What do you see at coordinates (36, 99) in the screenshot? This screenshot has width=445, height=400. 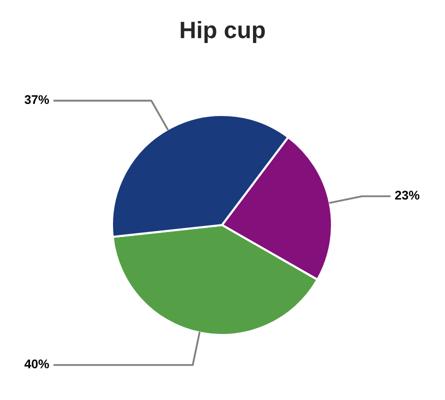 I see `data-label: 37%` at bounding box center [36, 99].